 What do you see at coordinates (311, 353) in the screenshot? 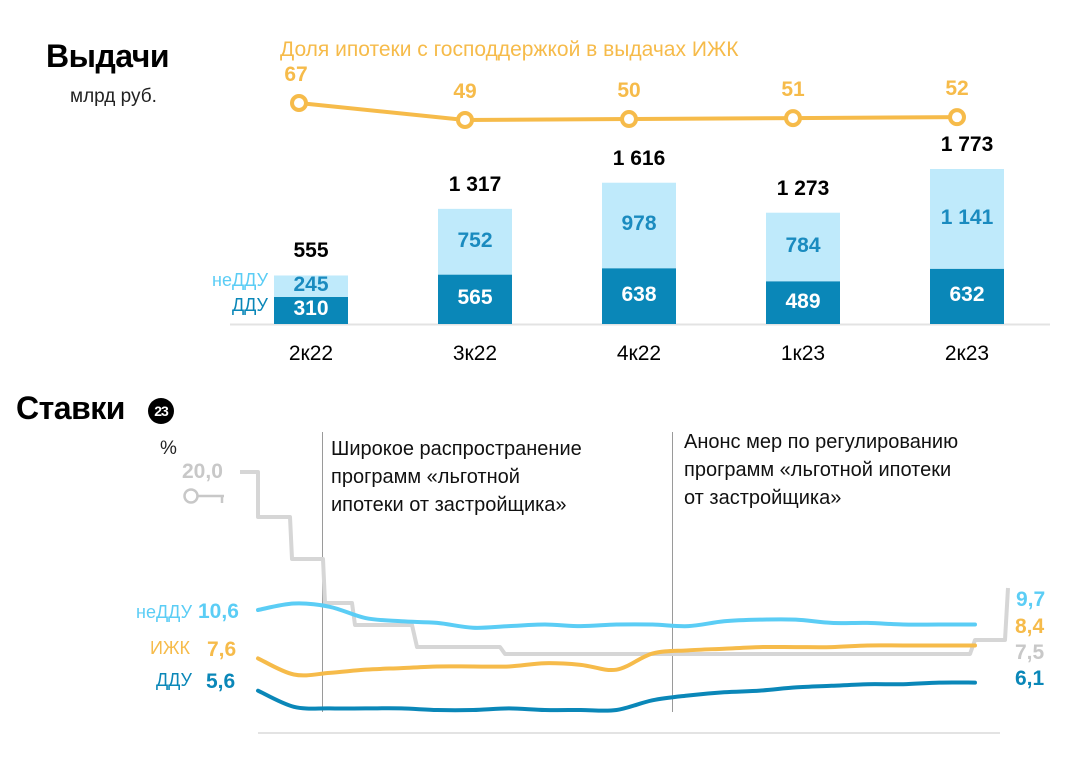
I see `category-label: 2к22` at bounding box center [311, 353].